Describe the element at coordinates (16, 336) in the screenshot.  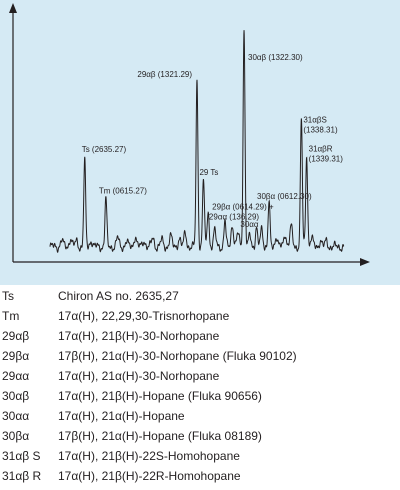
I see `legend-code: 29αβ` at that location.